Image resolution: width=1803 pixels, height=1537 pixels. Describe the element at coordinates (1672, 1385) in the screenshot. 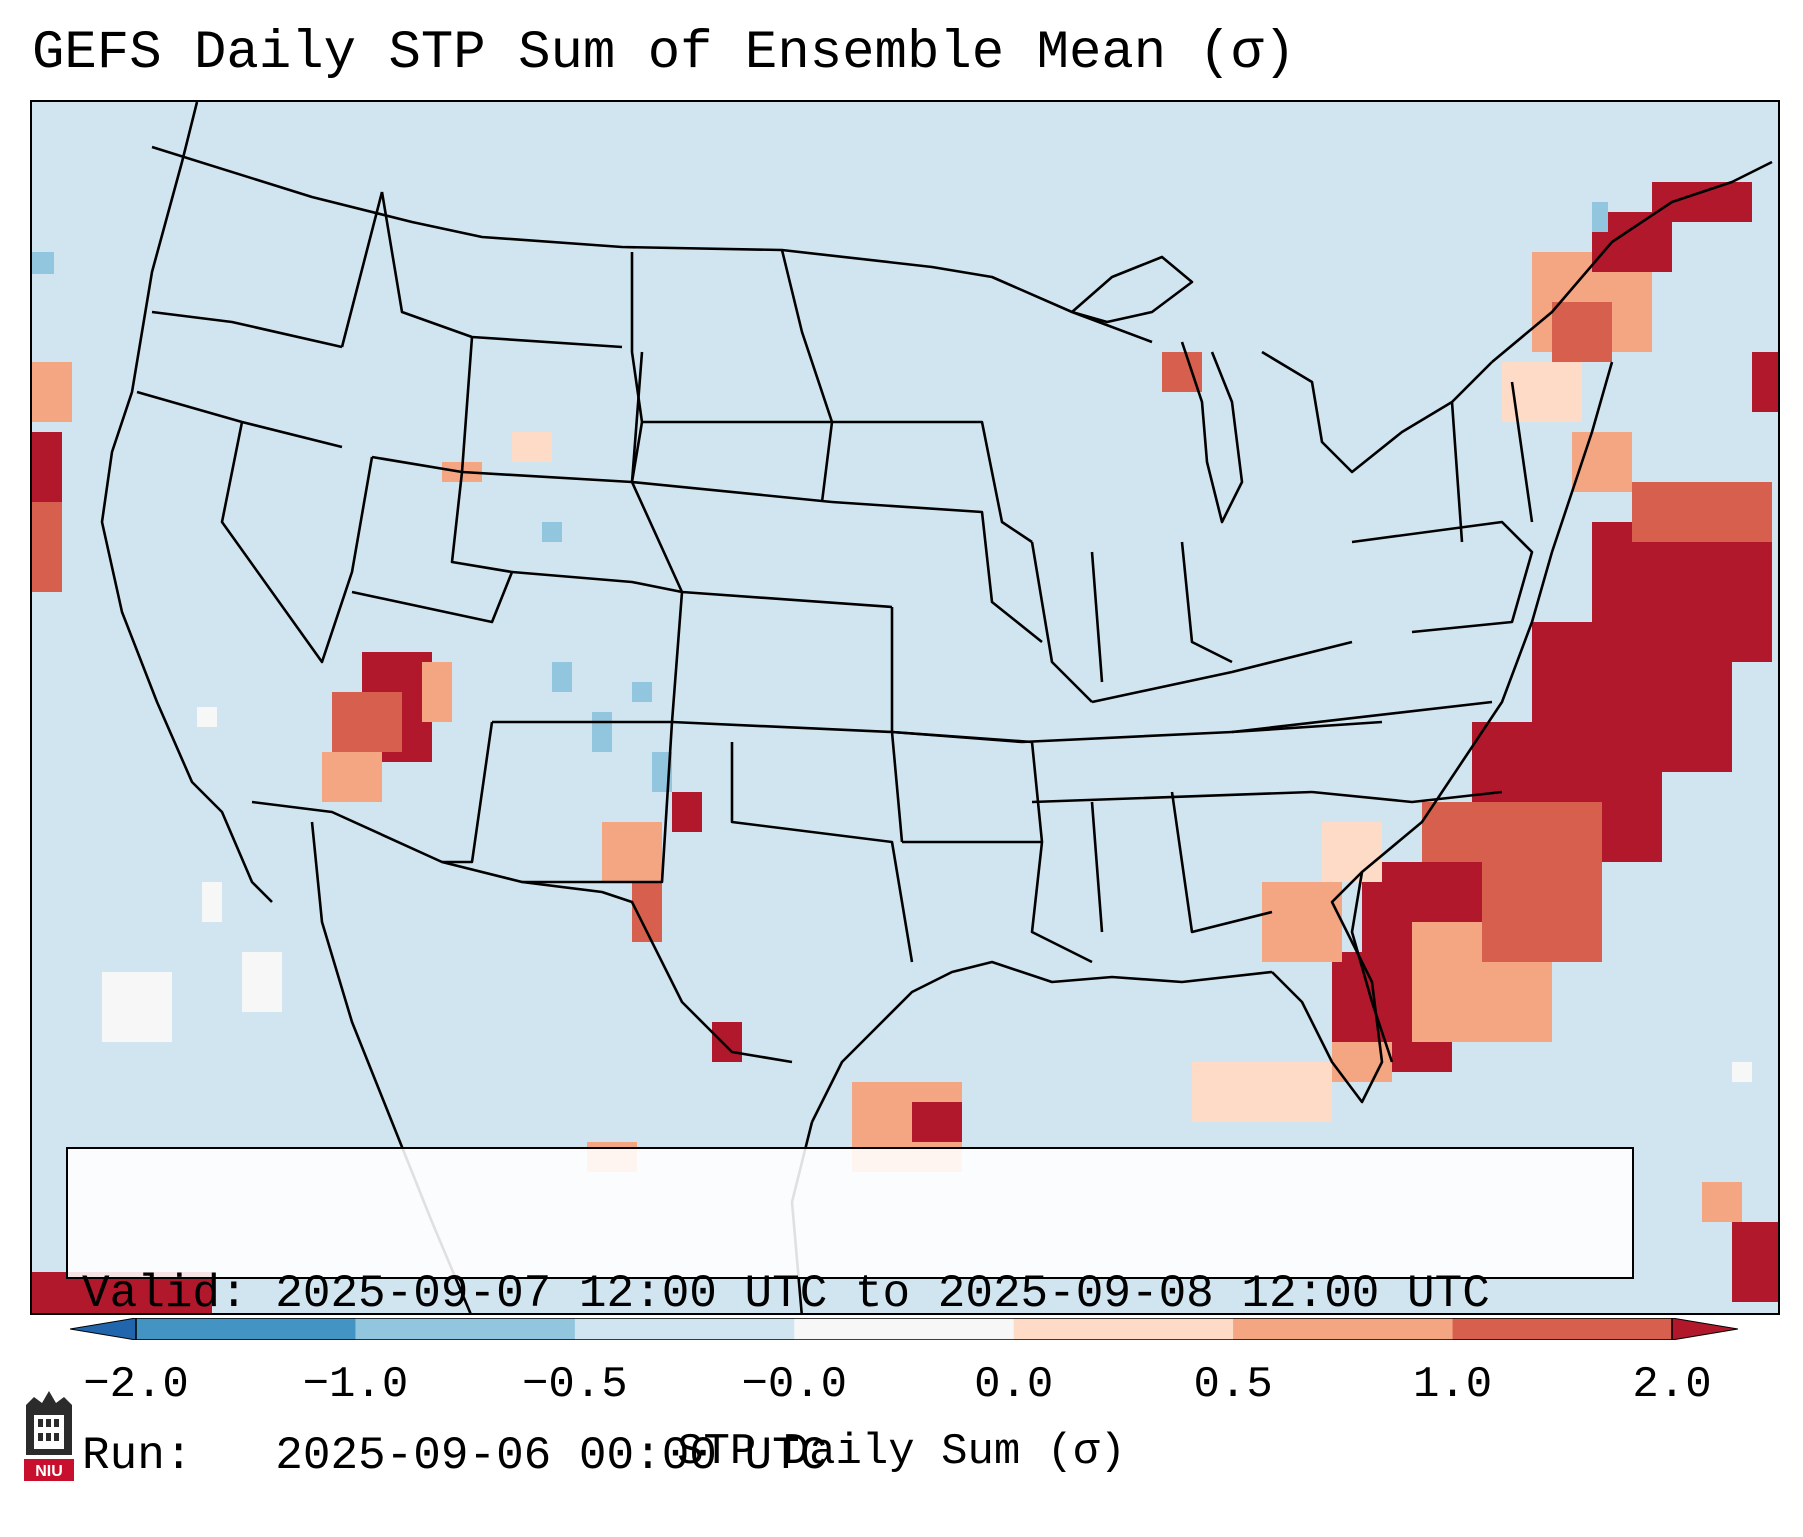

I see `colorbar-tick-label: 2.0` at that location.